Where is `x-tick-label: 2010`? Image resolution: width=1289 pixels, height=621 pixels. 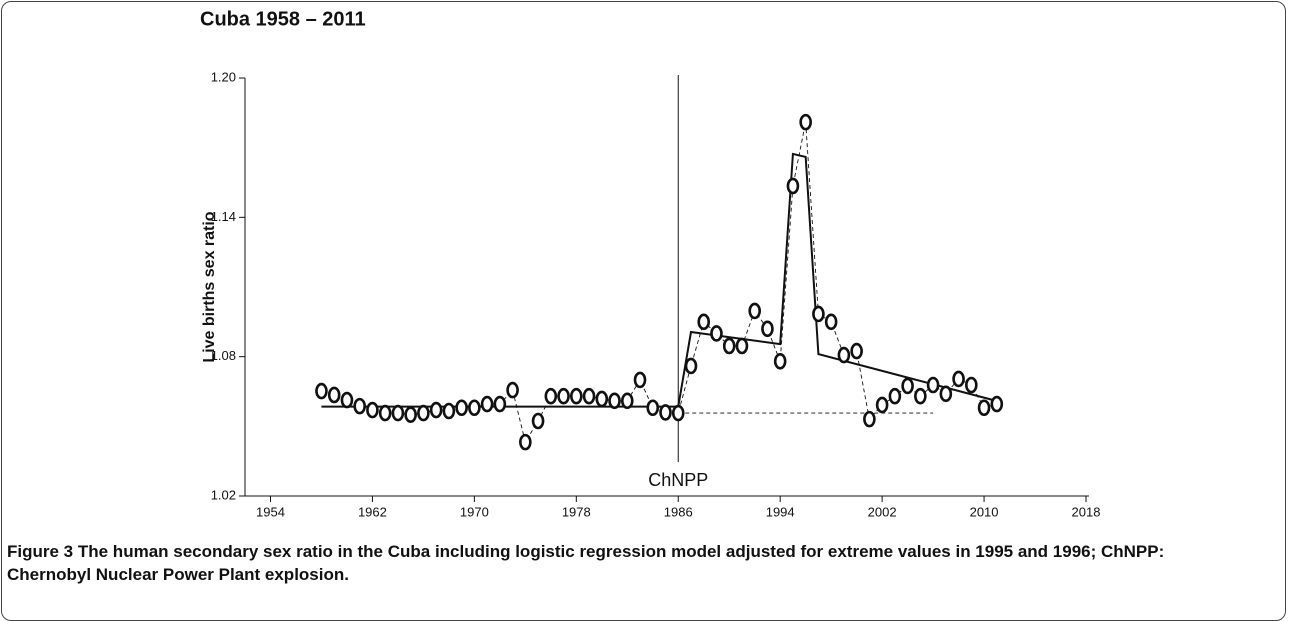
x-tick-label: 2010 is located at coordinates (984, 511).